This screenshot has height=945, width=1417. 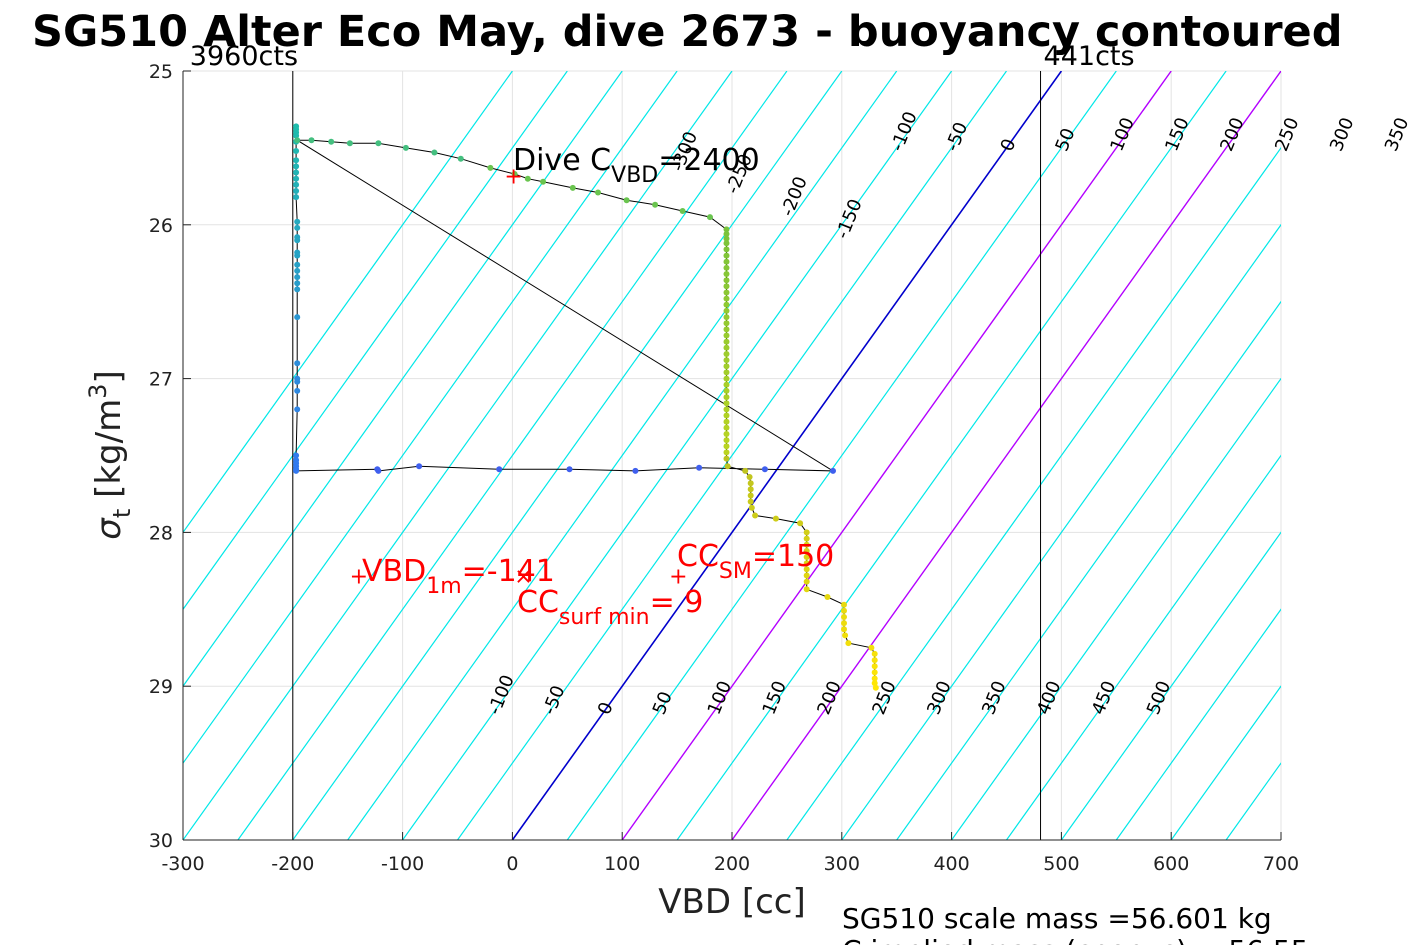 What do you see at coordinates (842, 864) in the screenshot?
I see `x-tick-label: 300` at bounding box center [842, 864].